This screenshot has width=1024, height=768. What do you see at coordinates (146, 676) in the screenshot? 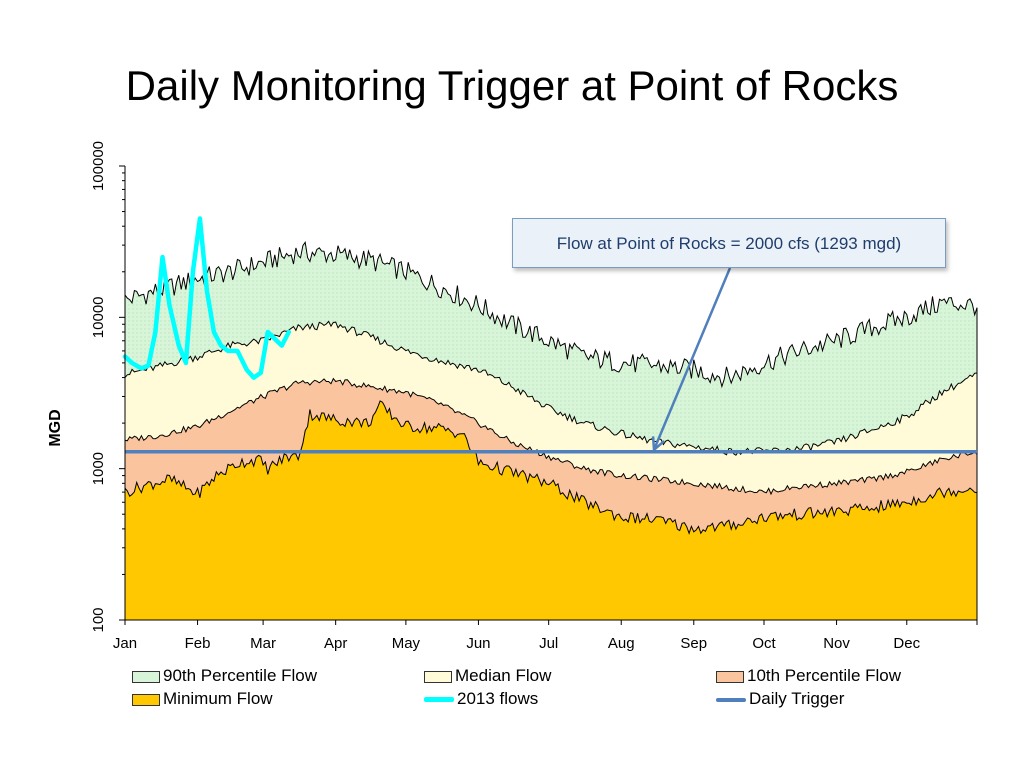
I see `legend-swatch-90th` at bounding box center [146, 676].